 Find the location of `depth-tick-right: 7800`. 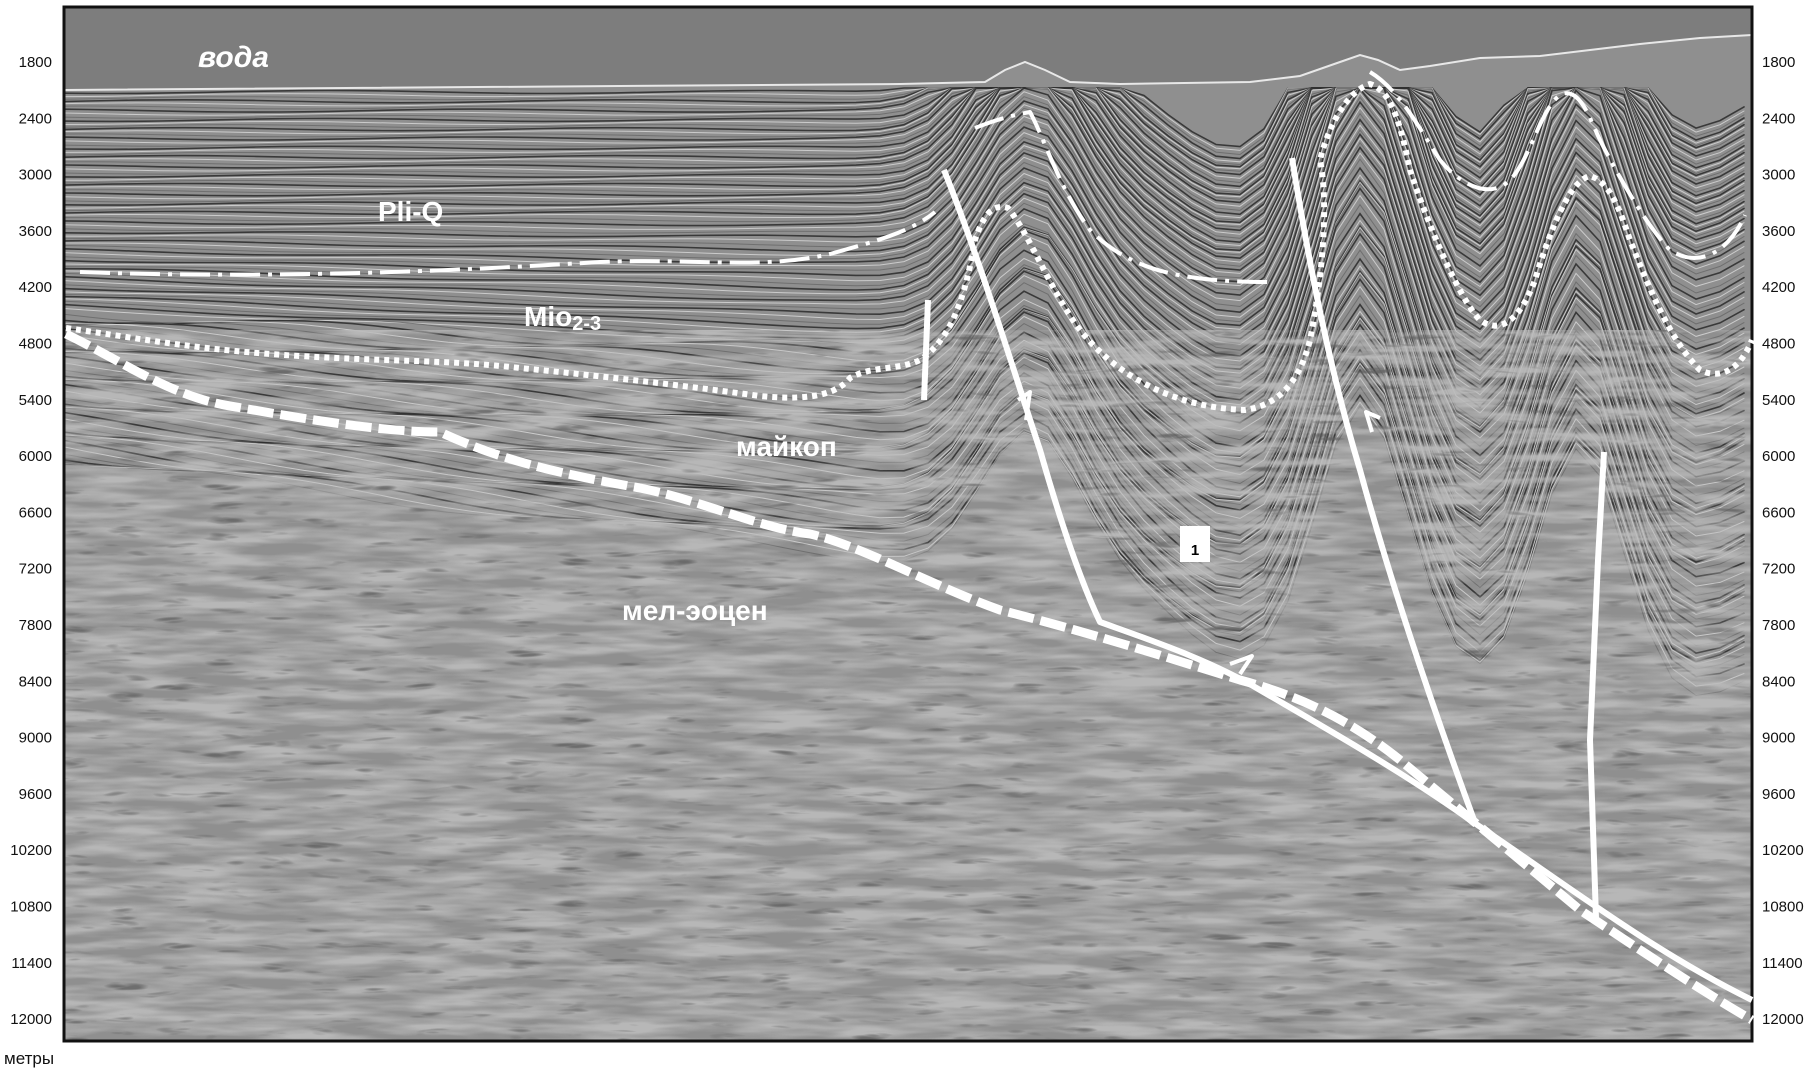

depth-tick-right: 7800 is located at coordinates (1778, 625).